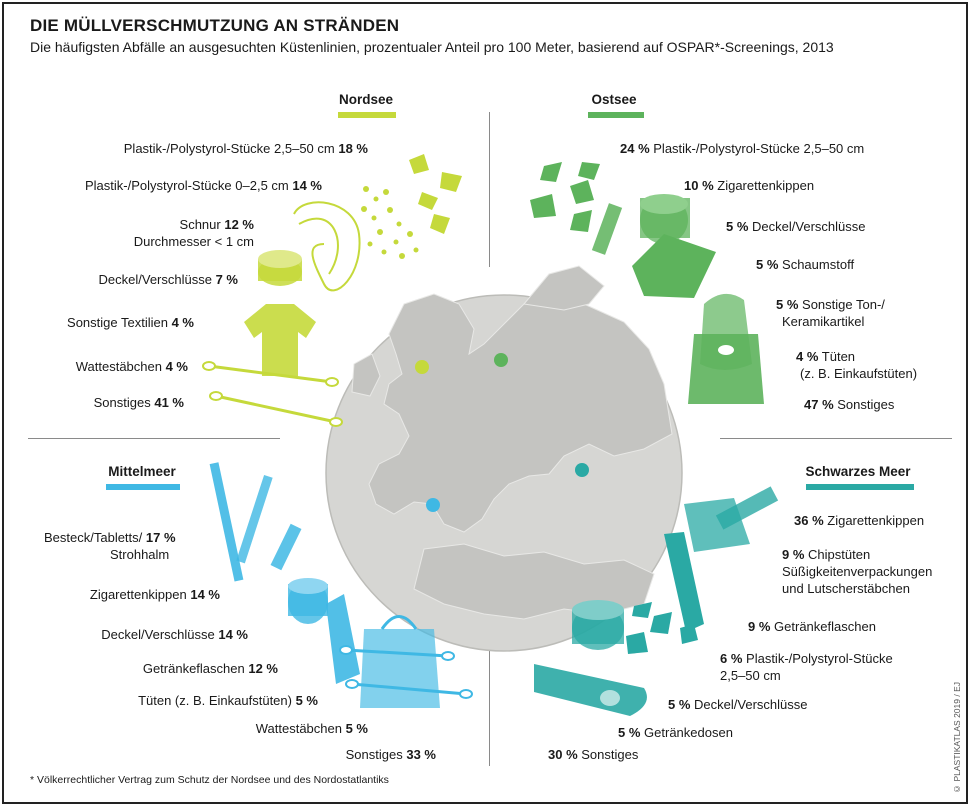  What do you see at coordinates (796, 226) in the screenshot?
I see `ostsee-item: 5 % Deckel/Verschlüsse` at bounding box center [796, 226].